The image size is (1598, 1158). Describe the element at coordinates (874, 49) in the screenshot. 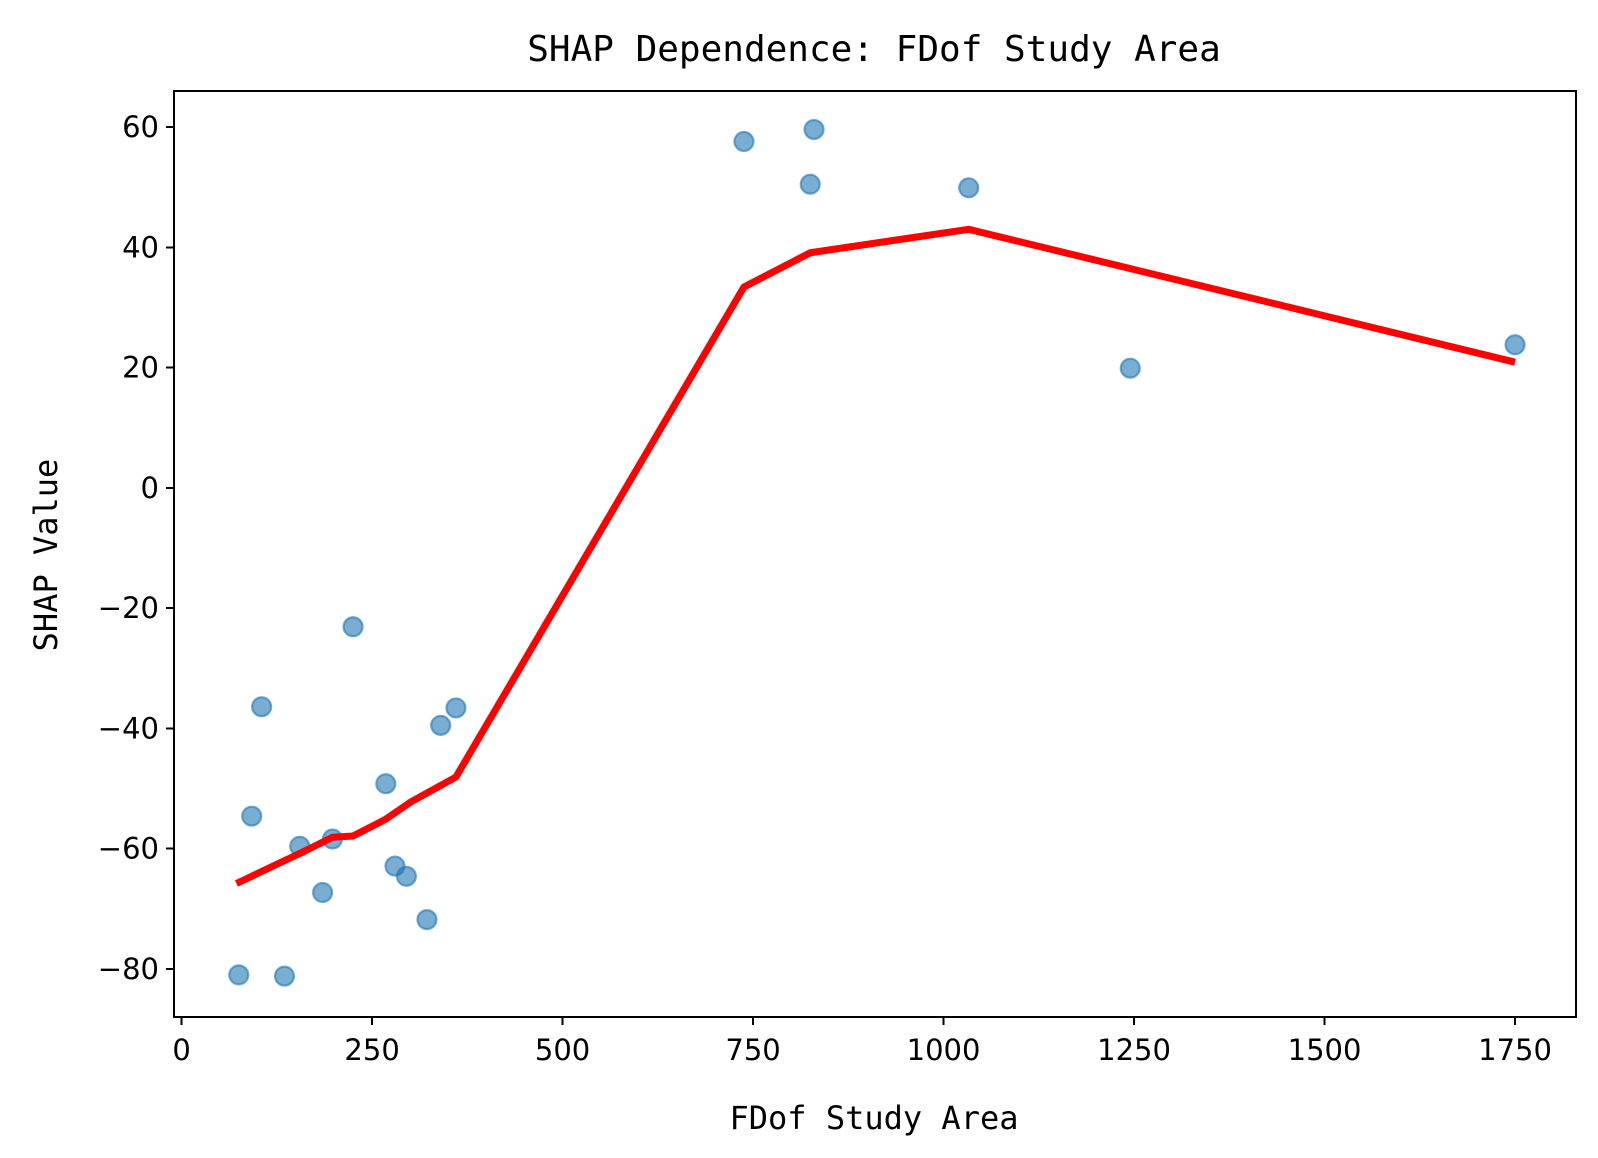

I see `chart-title: SHAP Dependence: FDof Study Area` at that location.